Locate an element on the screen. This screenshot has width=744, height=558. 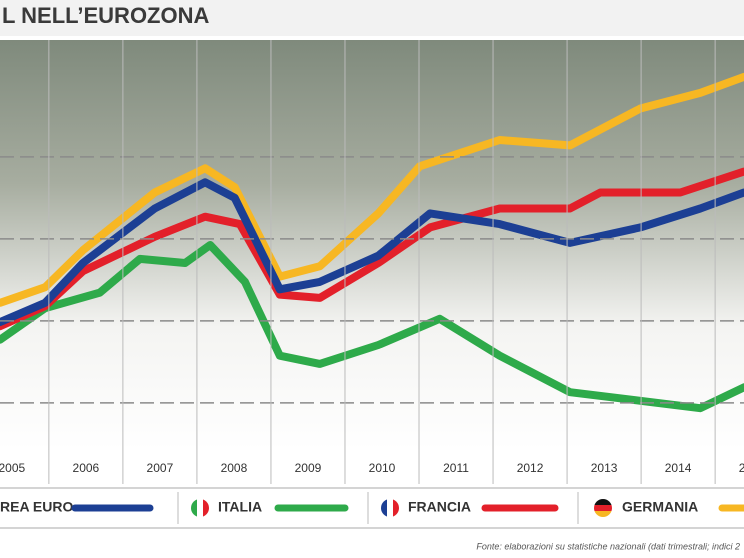
legend-label: ITALIA is located at coordinates (240, 507).